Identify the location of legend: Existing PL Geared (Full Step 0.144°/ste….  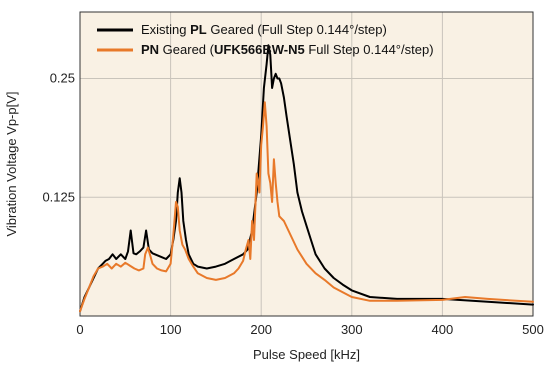
(265, 39).